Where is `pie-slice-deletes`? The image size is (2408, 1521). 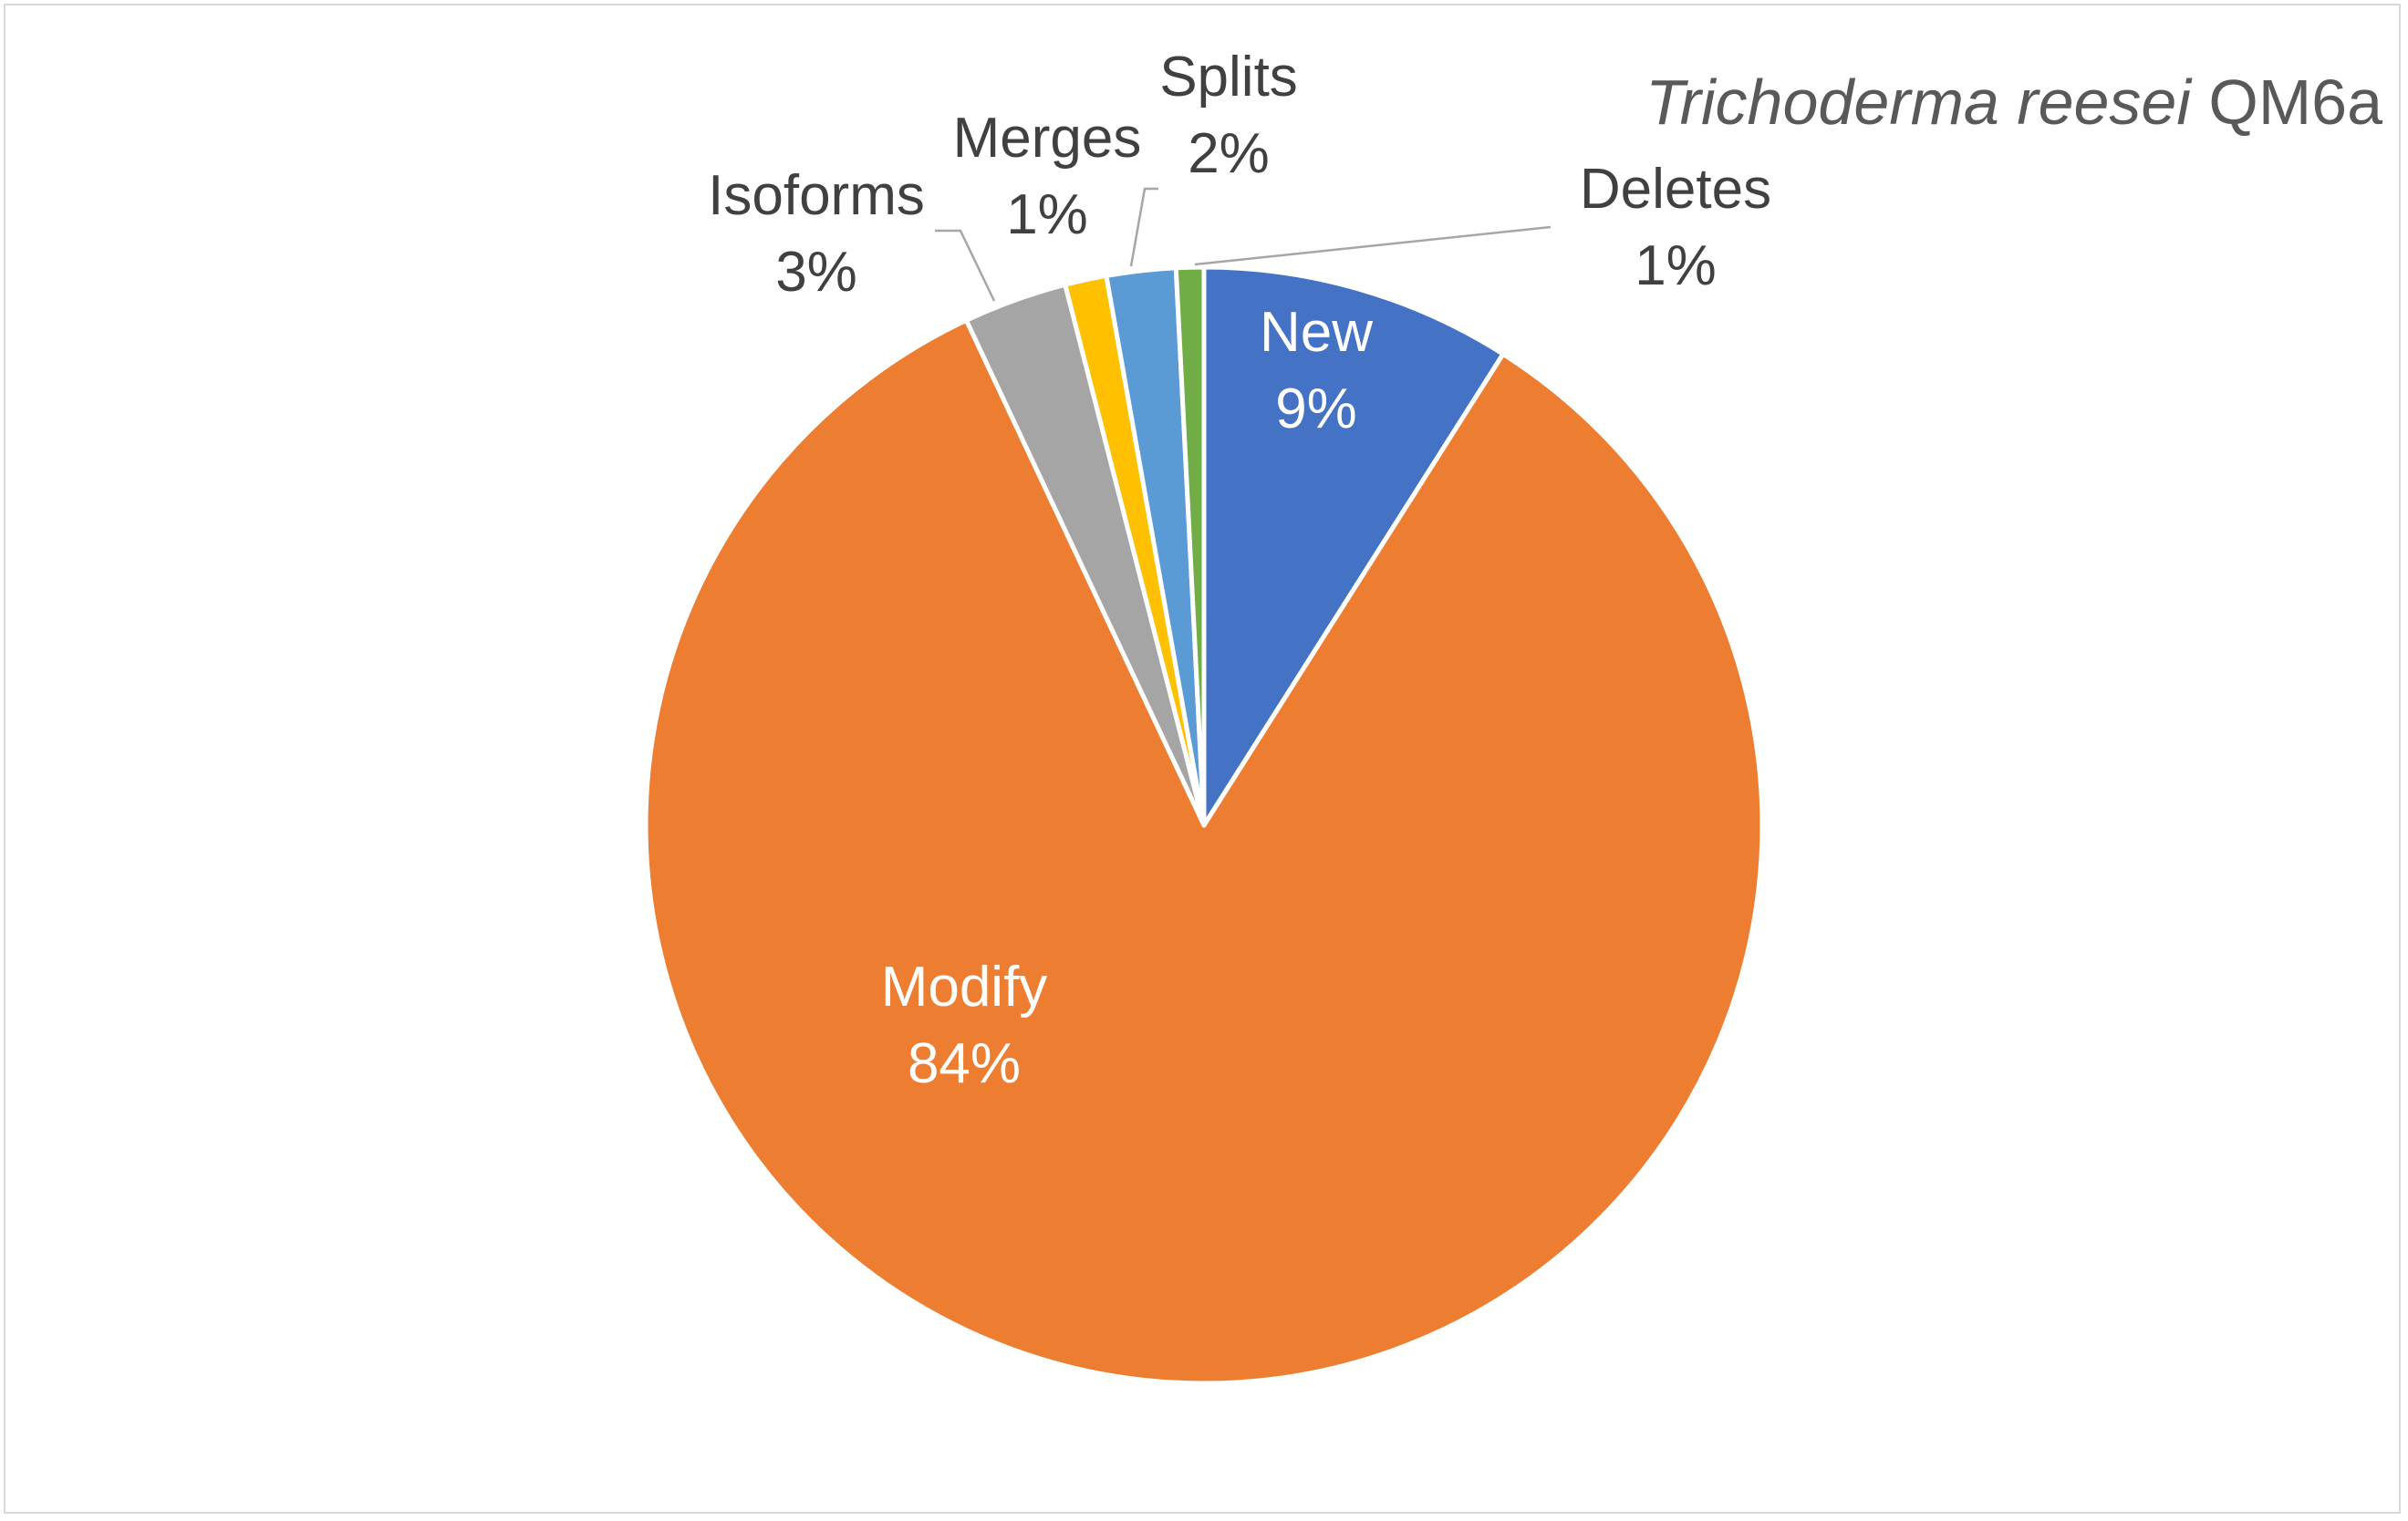 pie-slice-deletes is located at coordinates (1190, 546).